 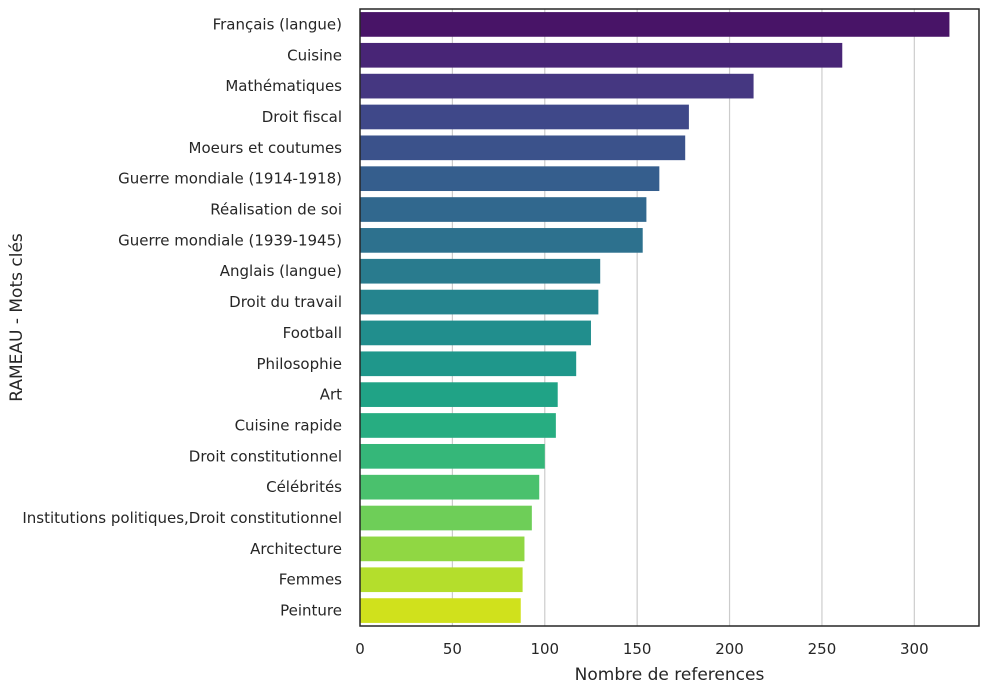 I want to click on x-axis-title: Nombre de references, so click(x=670, y=675).